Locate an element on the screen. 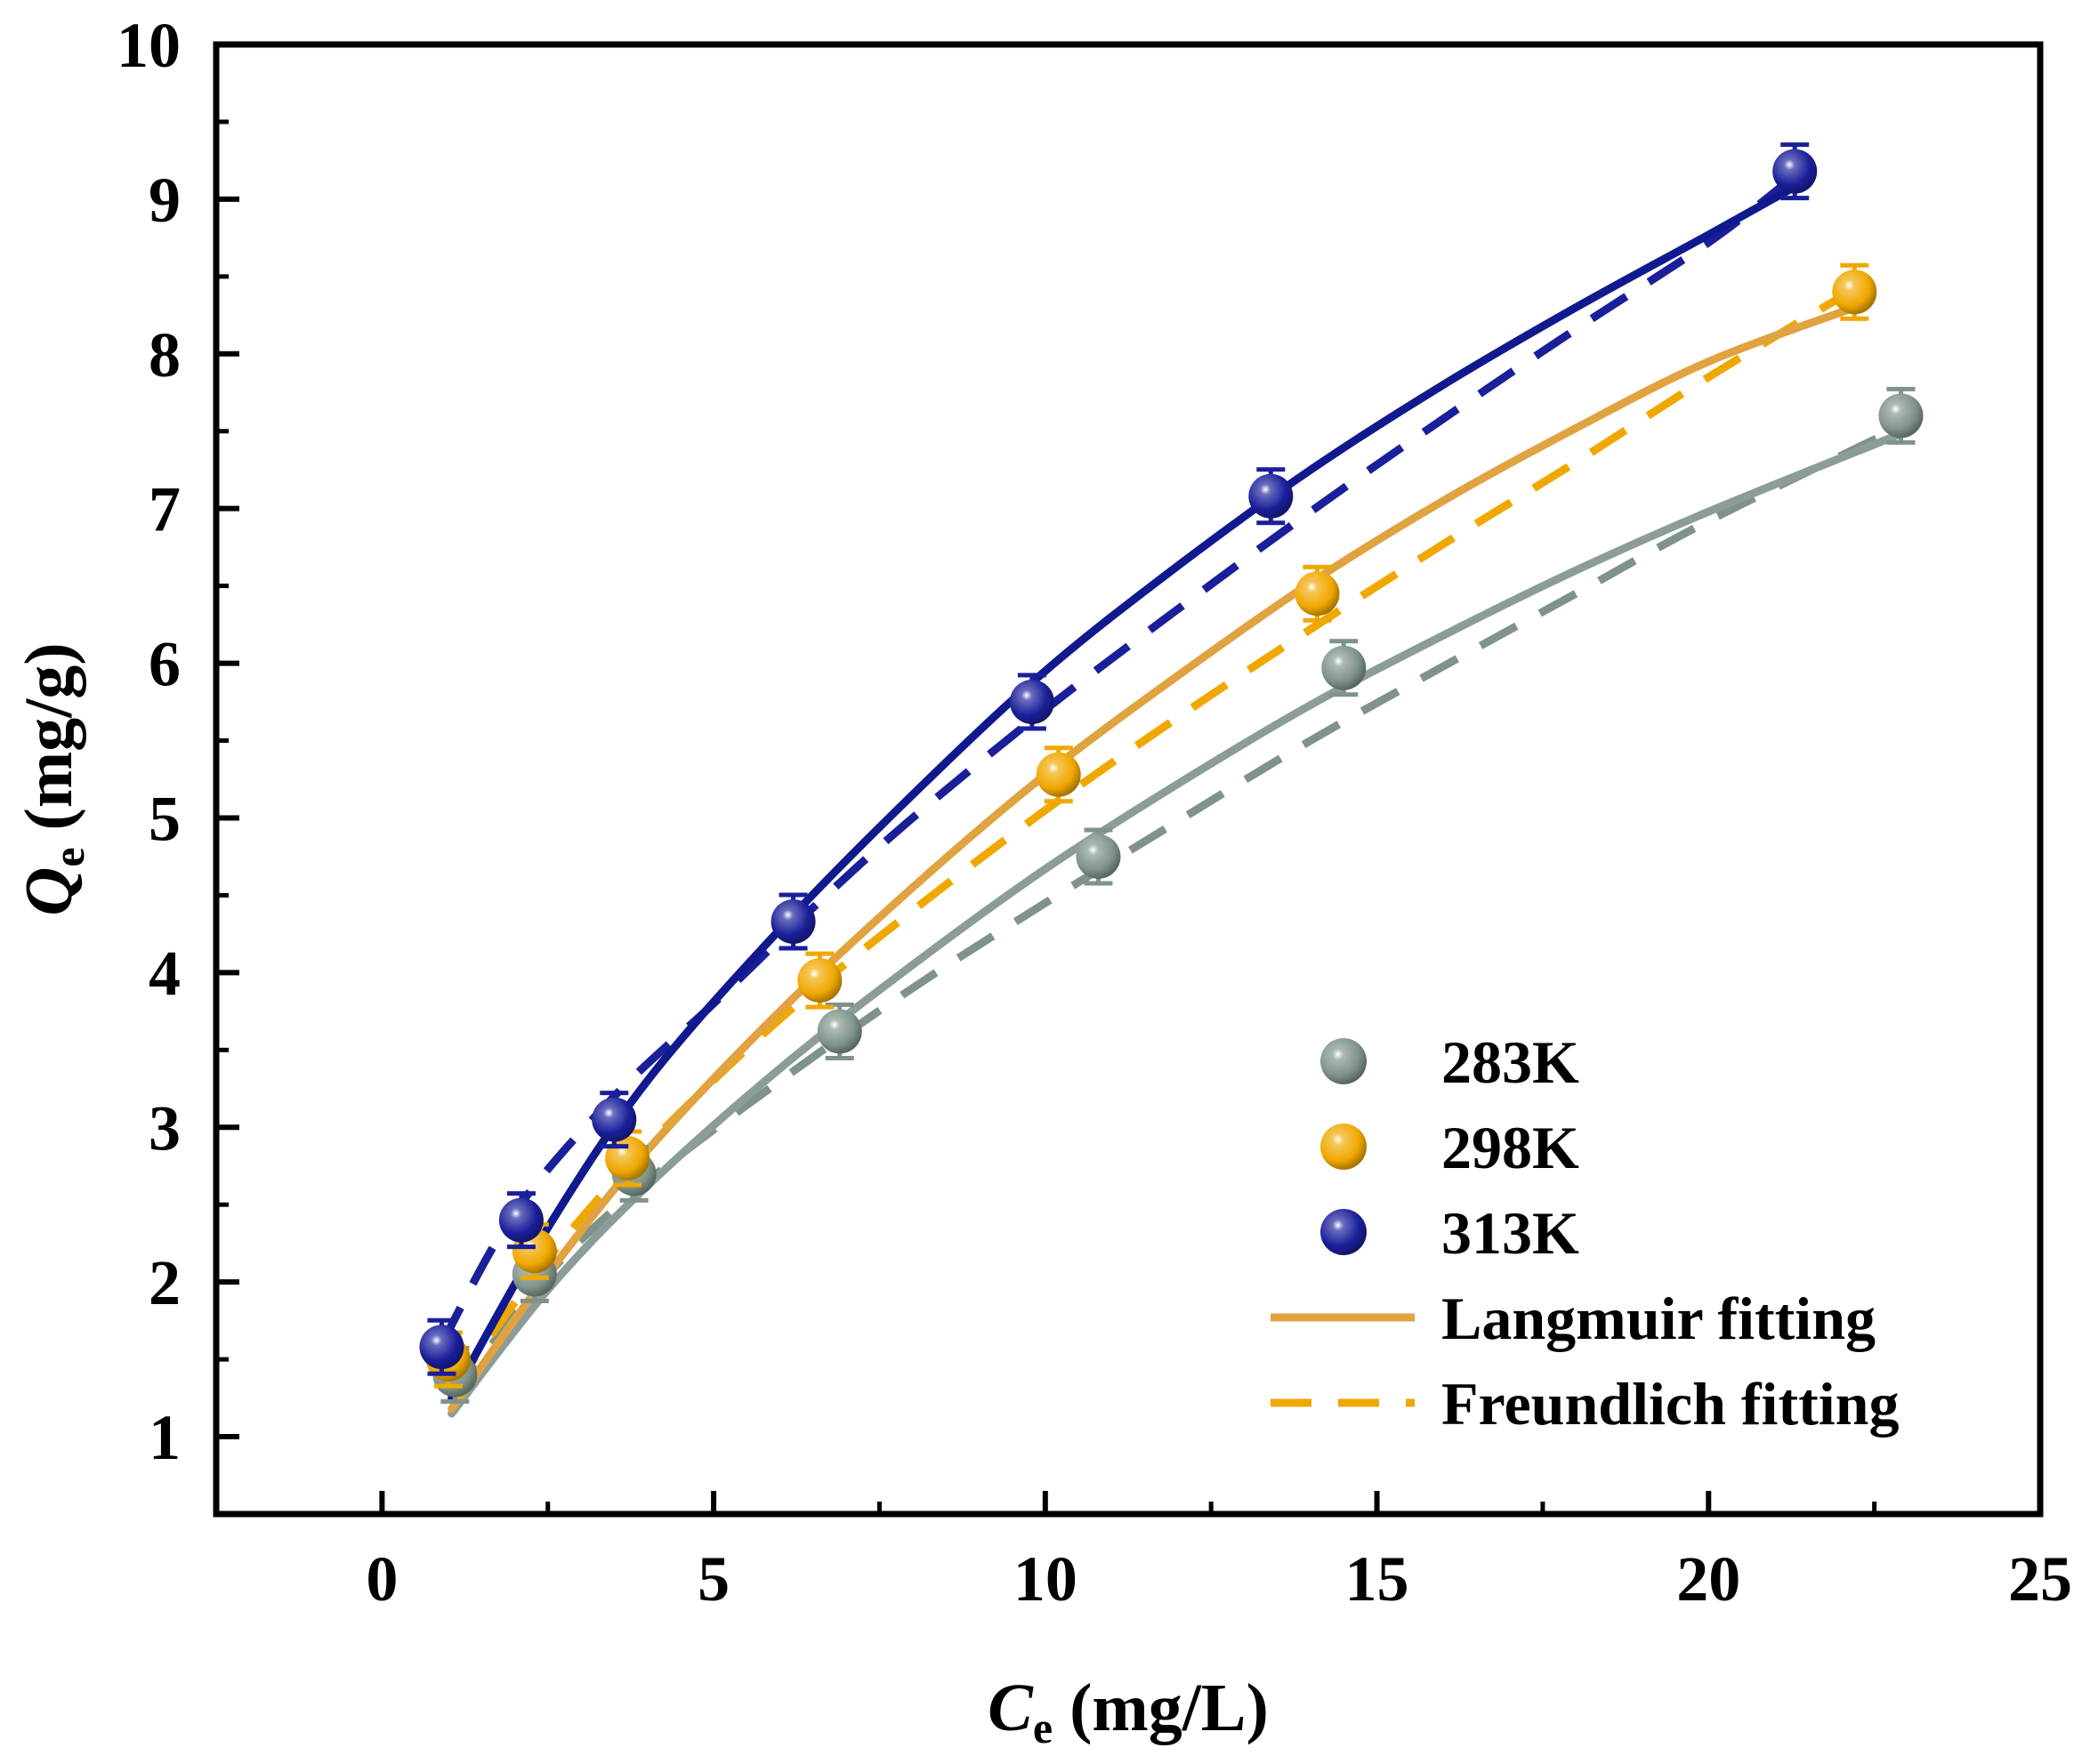 The image size is (2082, 1764). legend-label: 283K is located at coordinates (1510, 1062).